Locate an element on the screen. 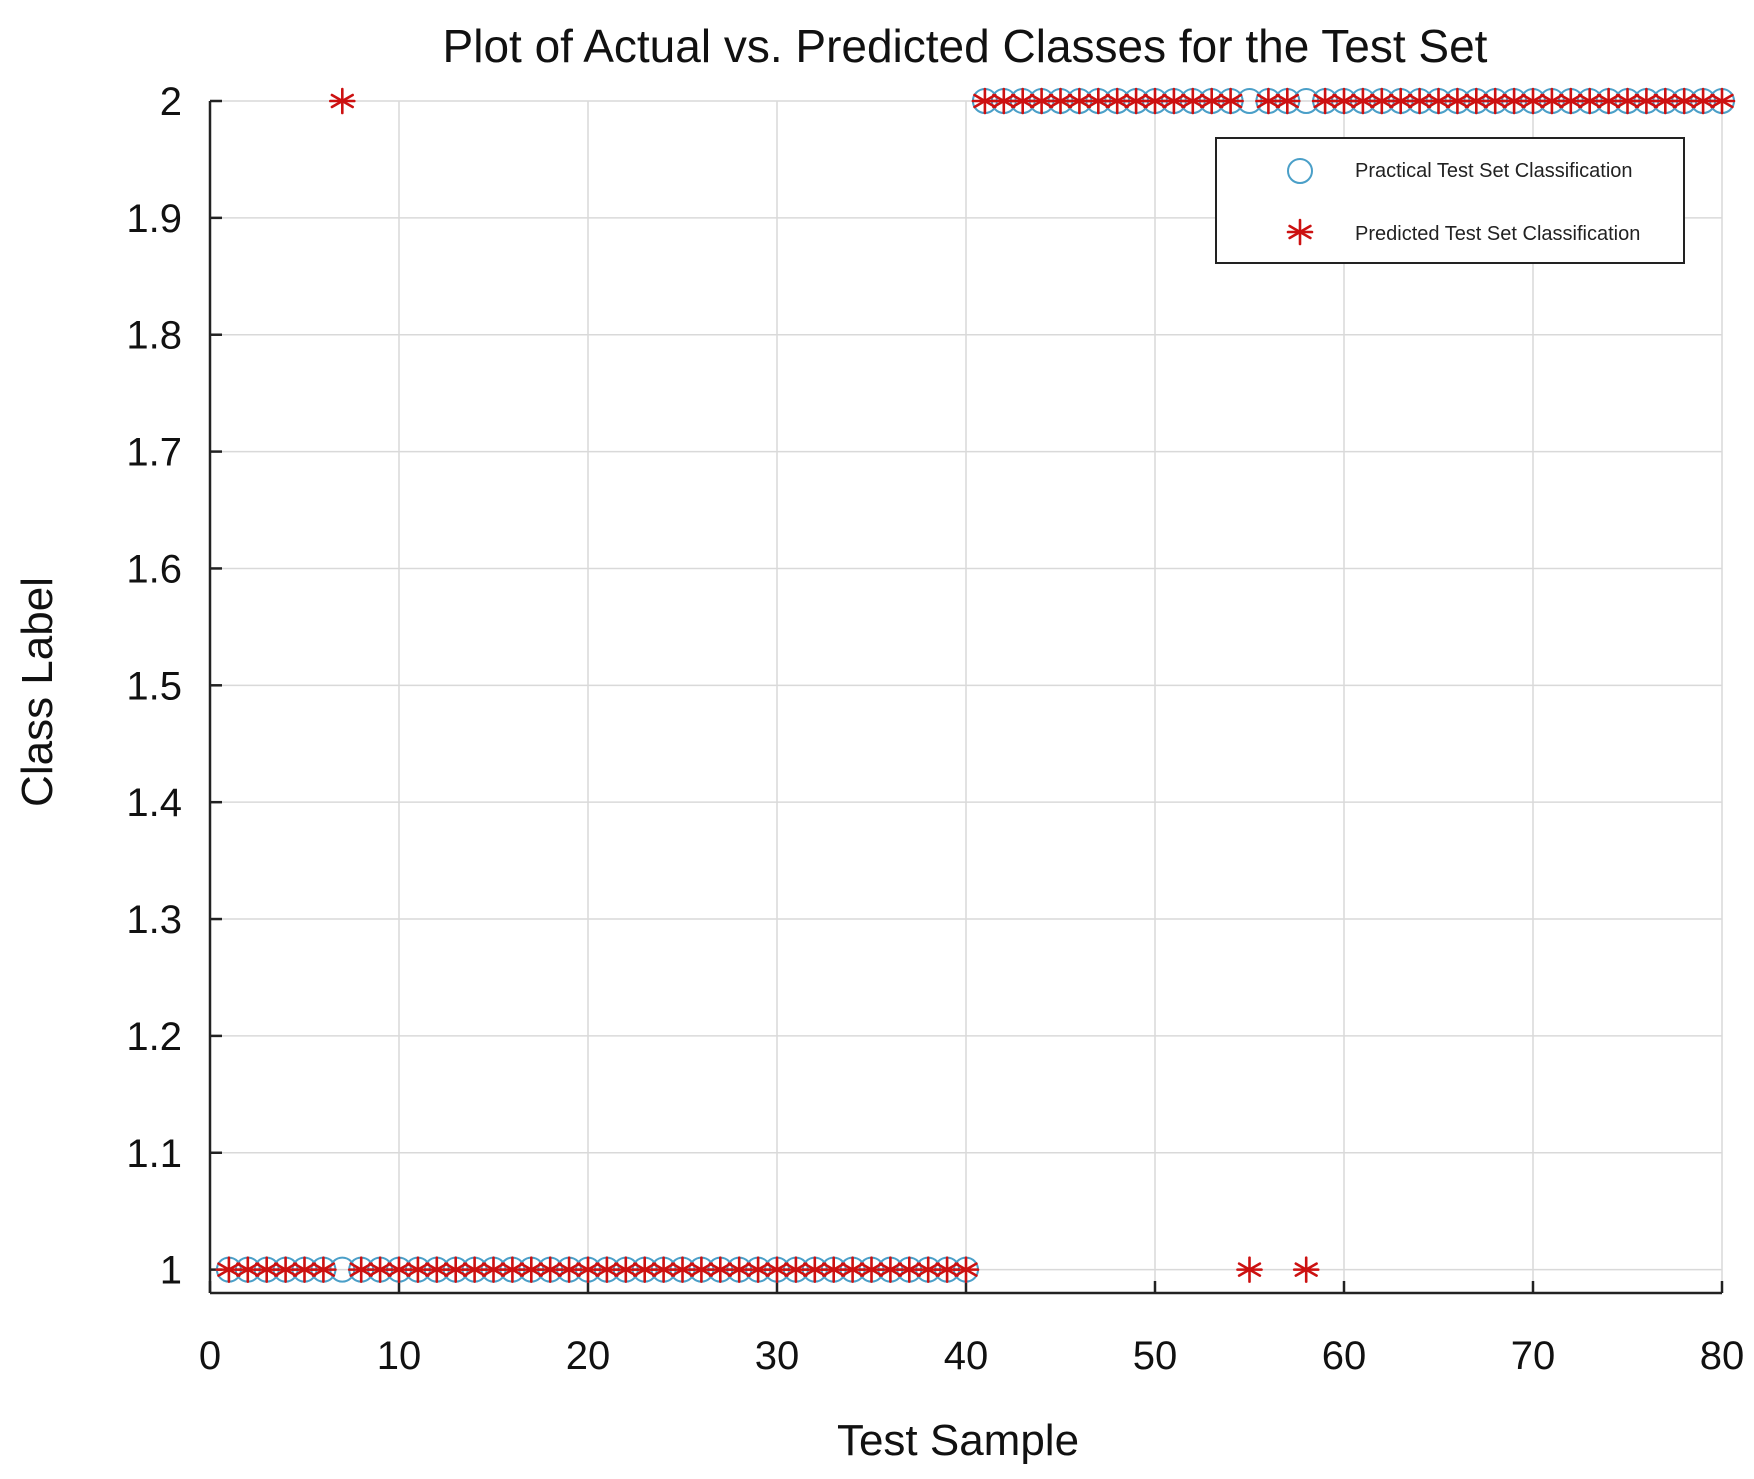 This screenshot has height=1479, width=1754. y-tick-label: 1.8 is located at coordinates (154, 336).